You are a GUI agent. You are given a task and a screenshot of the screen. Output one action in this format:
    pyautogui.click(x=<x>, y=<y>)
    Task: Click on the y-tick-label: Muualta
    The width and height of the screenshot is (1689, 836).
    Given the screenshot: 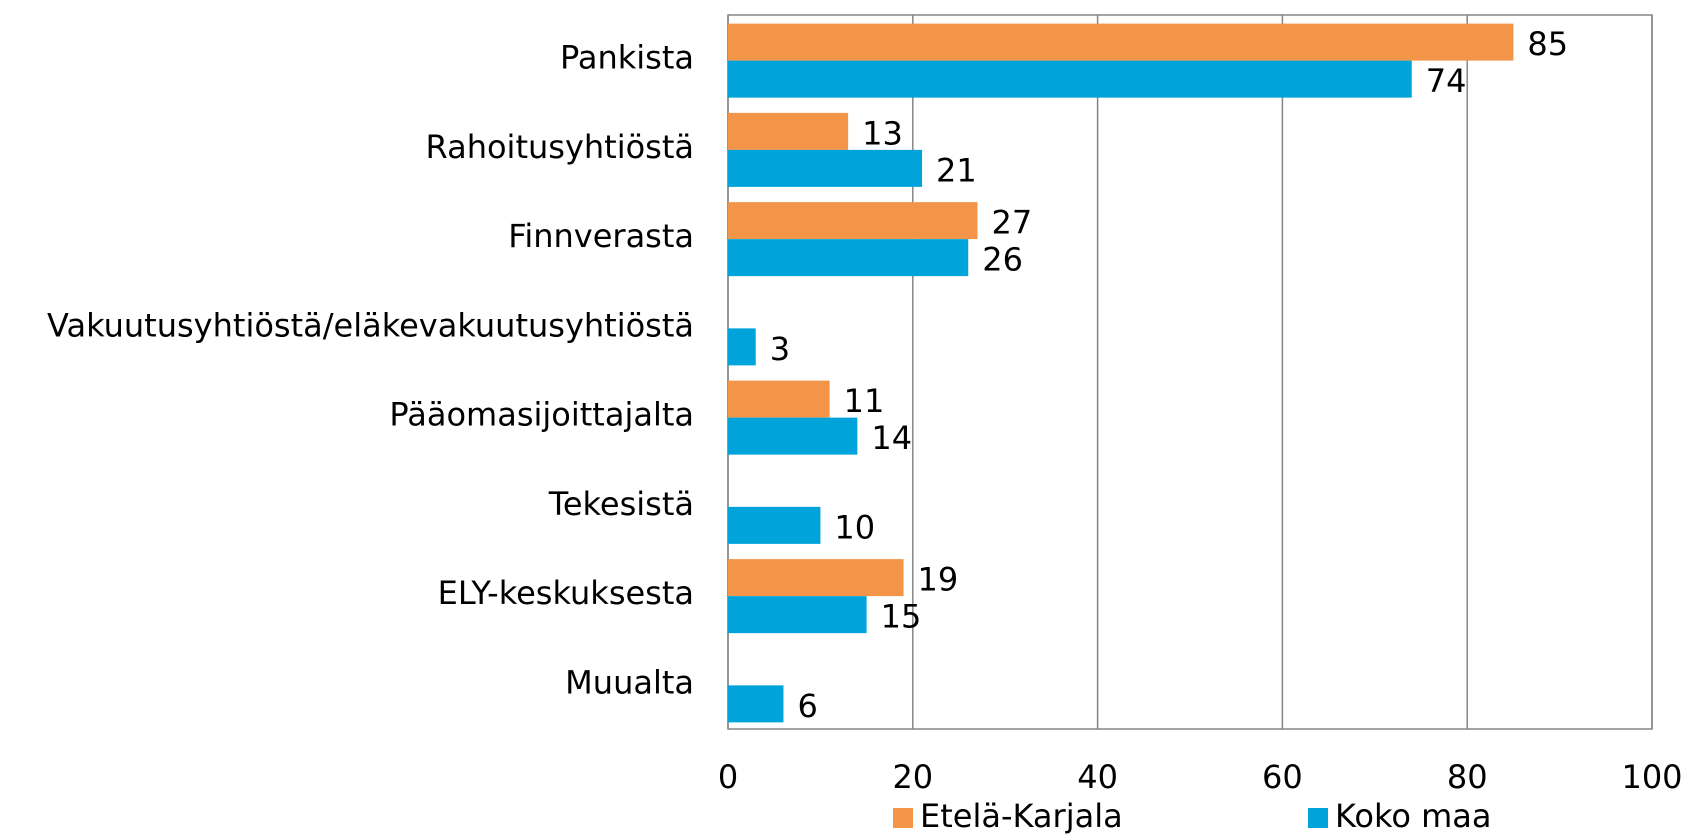 What is the action you would take?
    pyautogui.click(x=629, y=682)
    